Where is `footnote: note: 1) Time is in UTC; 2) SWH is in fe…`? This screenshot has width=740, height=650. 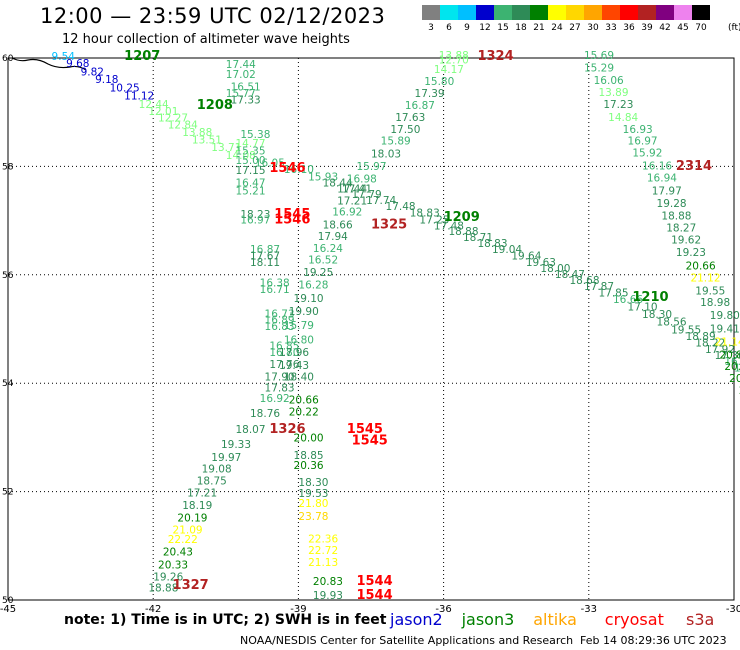
footnote: note: 1) Time is in UTC; 2) SWH is in fe… is located at coordinates (225, 620).